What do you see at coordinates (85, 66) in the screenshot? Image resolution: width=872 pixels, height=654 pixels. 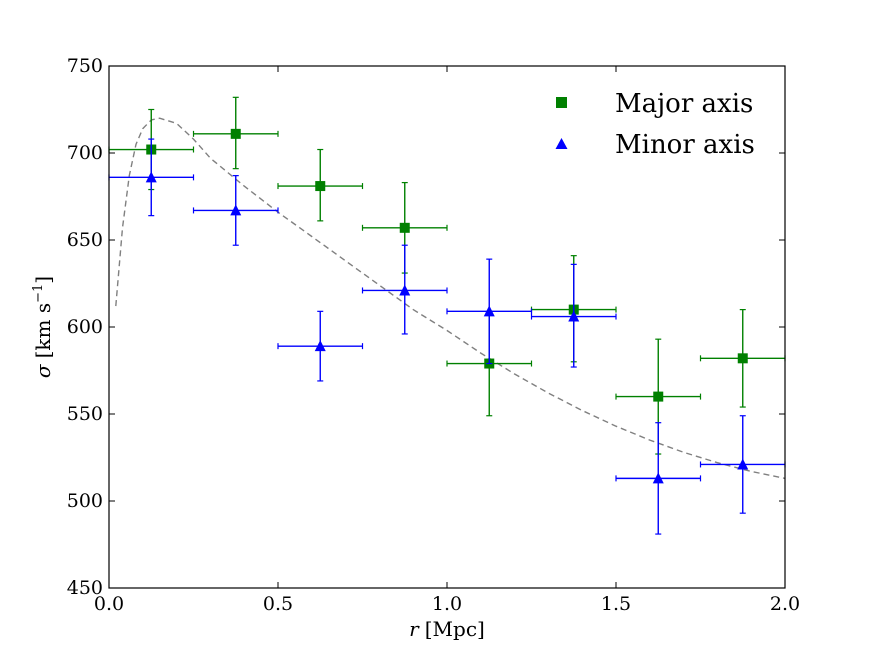 I see `y-tick-label: 750` at bounding box center [85, 66].